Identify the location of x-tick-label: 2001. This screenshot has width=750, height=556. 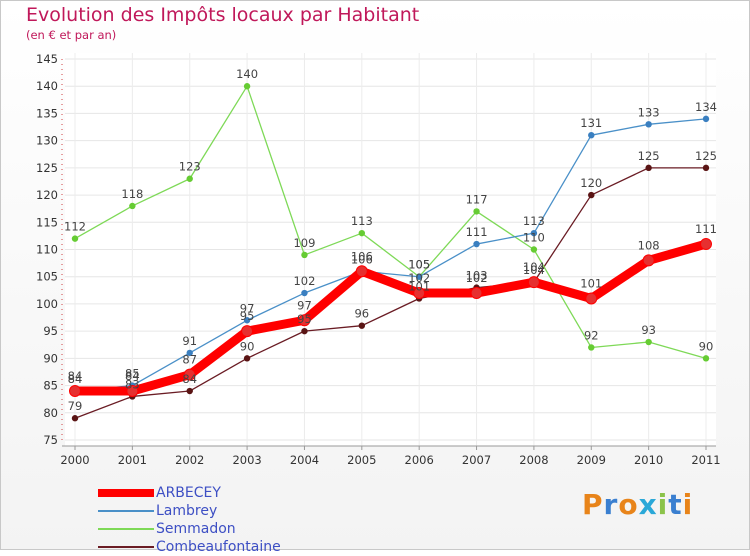
(132, 460).